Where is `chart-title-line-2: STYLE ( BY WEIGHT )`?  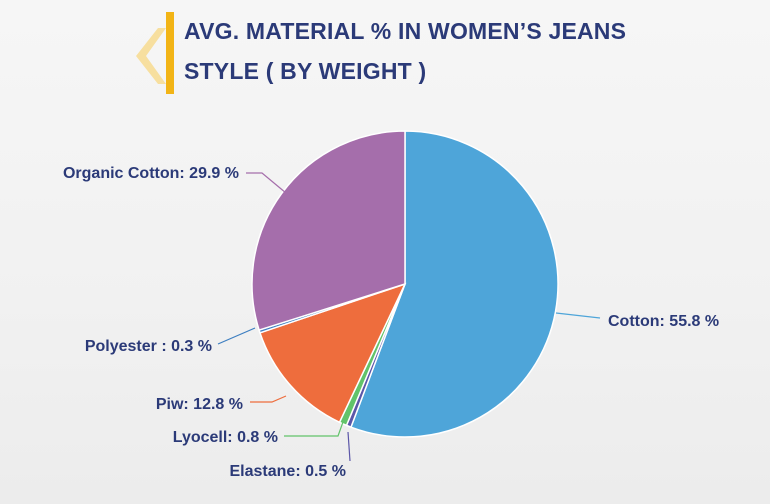
chart-title-line-2: STYLE ( BY WEIGHT ) is located at coordinates (305, 71).